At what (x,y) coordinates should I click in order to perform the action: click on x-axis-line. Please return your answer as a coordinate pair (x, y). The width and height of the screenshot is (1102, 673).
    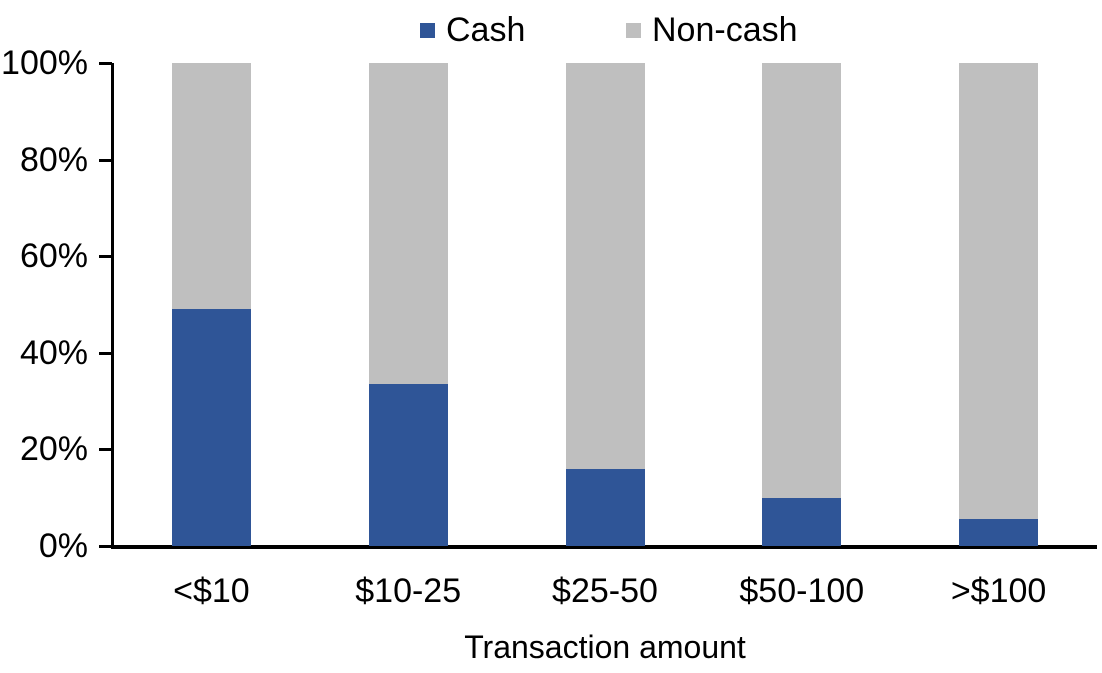
    Looking at the image, I should click on (604, 547).